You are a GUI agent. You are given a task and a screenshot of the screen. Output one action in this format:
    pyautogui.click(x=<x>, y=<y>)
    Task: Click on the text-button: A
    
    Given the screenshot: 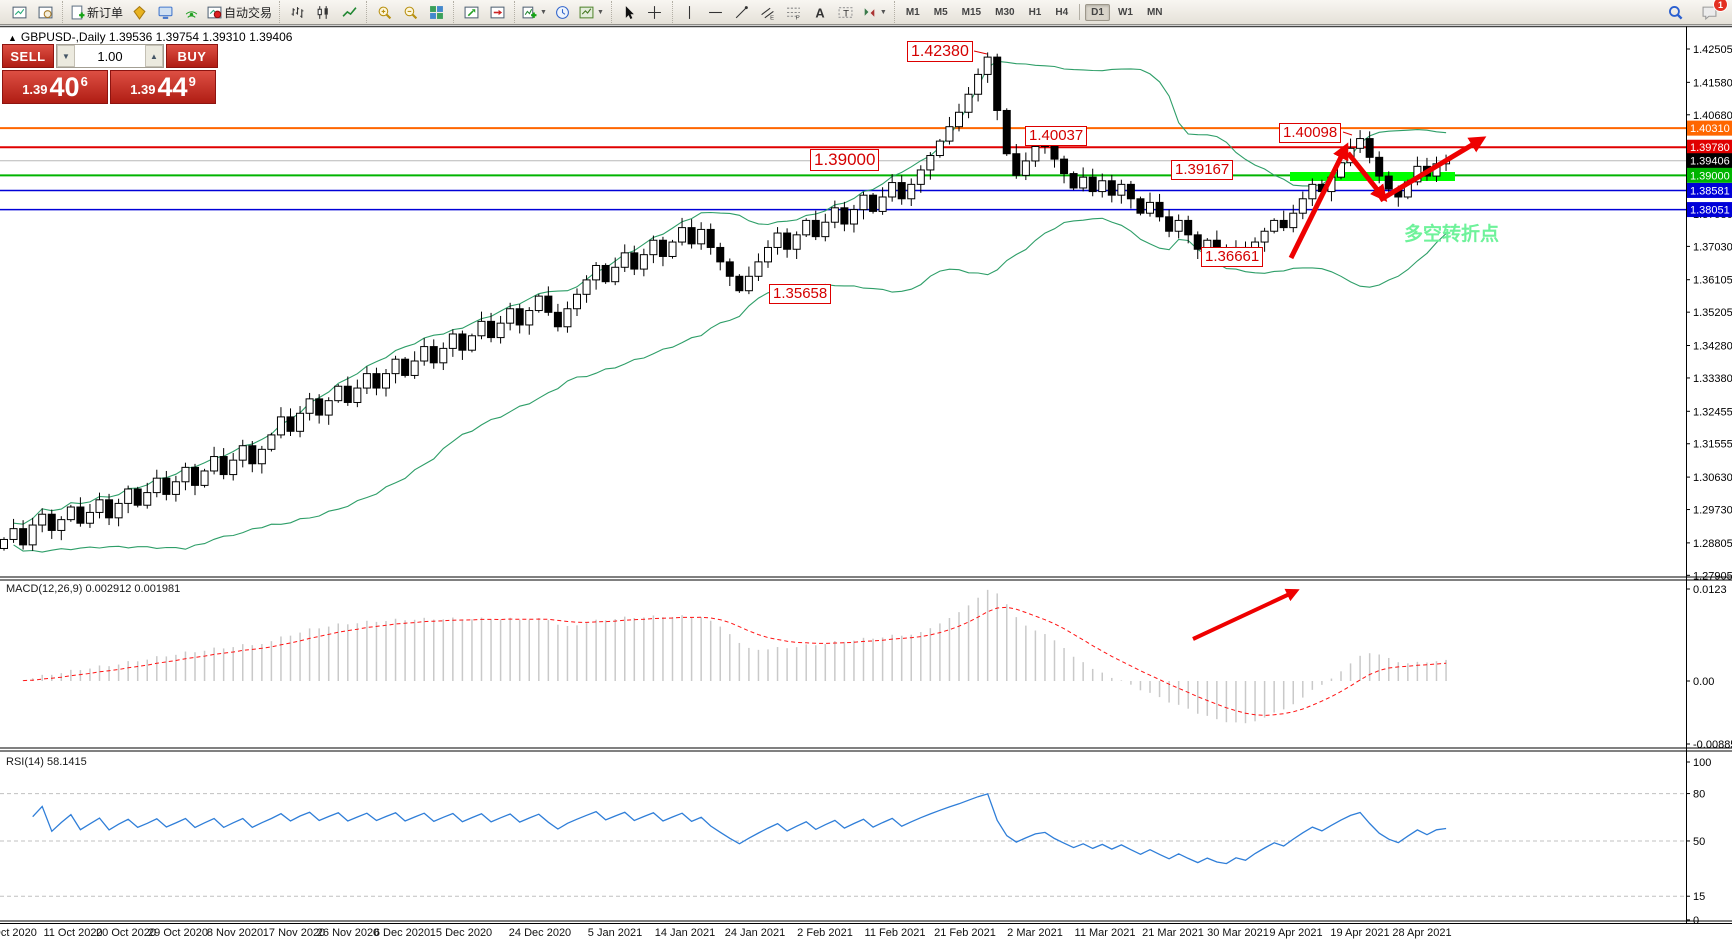 What is the action you would take?
    pyautogui.click(x=820, y=12)
    